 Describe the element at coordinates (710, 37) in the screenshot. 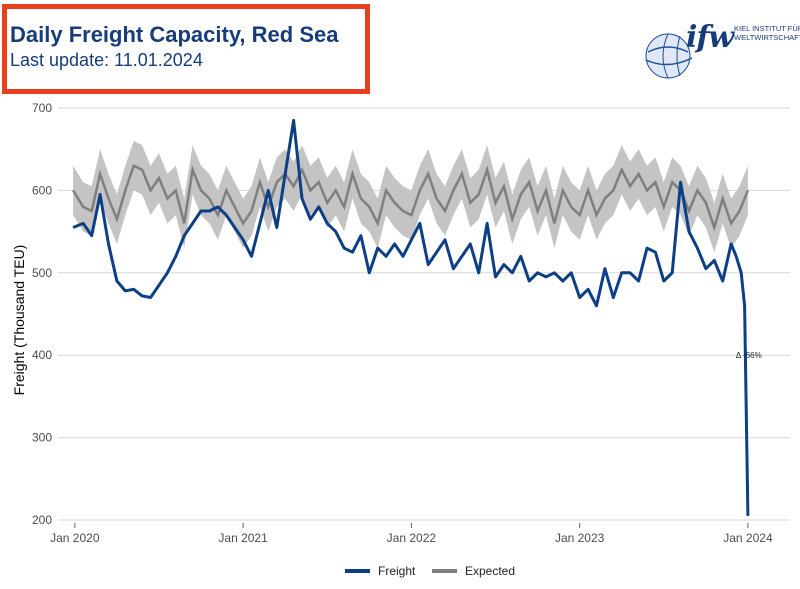

I see `logo-ifw-text: ifw` at that location.